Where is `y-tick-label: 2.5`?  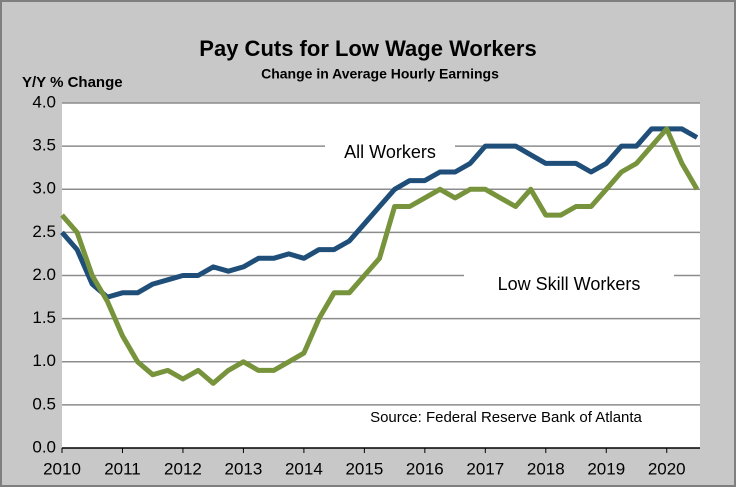 y-tick-label: 2.5 is located at coordinates (44, 231).